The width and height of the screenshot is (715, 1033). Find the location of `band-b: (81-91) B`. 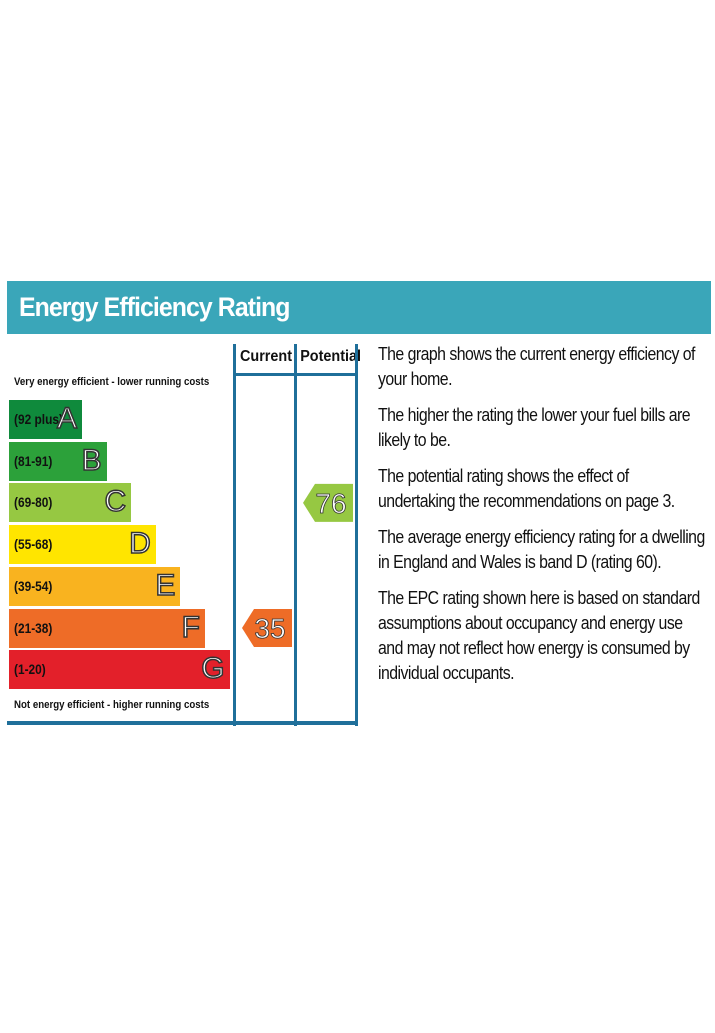

band-b: (81-91) B is located at coordinates (58, 461).